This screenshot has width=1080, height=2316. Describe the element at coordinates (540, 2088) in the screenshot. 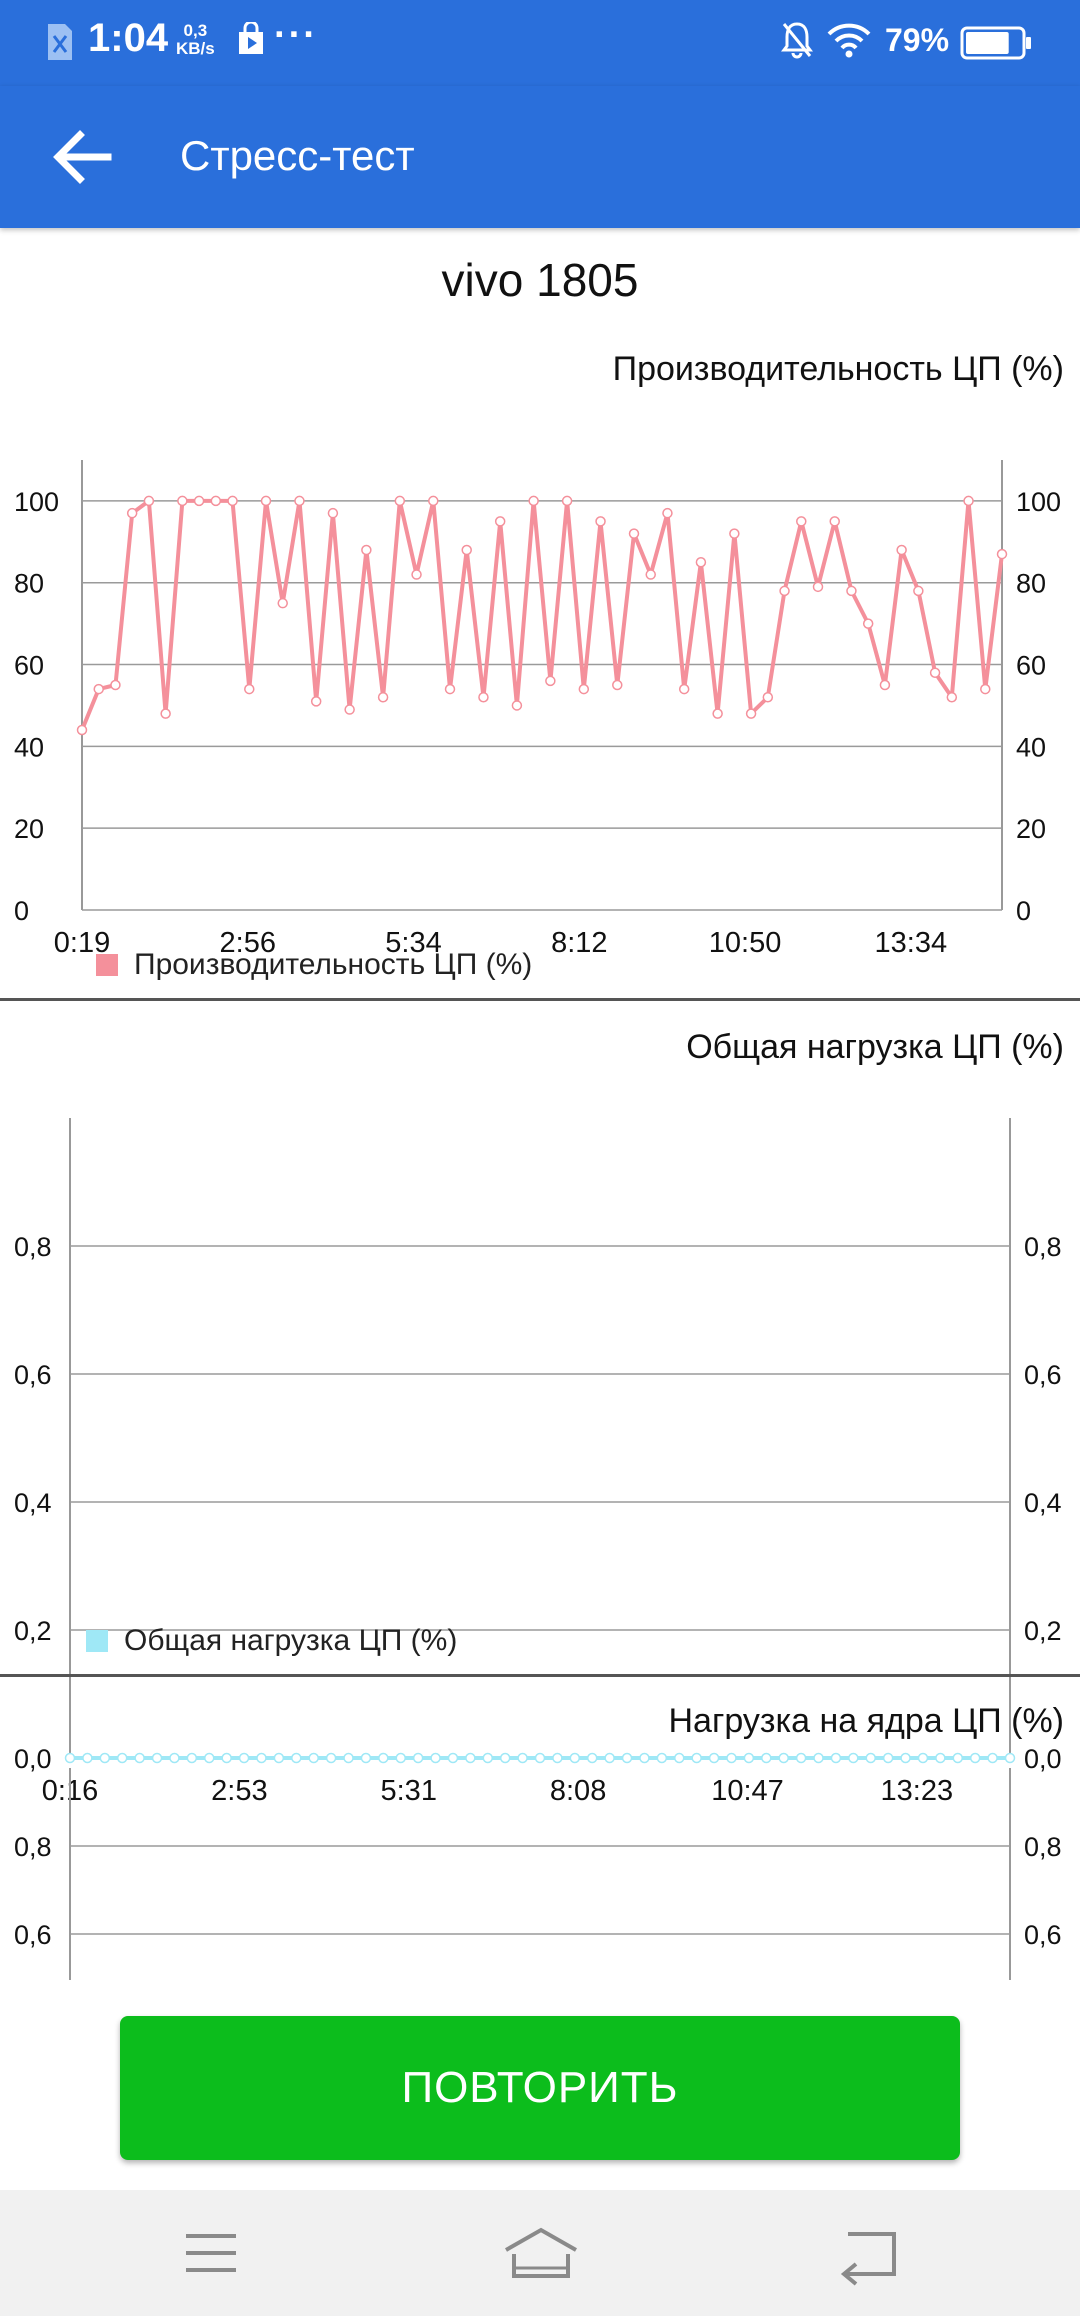

I see `repeat-button: ПОВТОРИТЬ` at that location.